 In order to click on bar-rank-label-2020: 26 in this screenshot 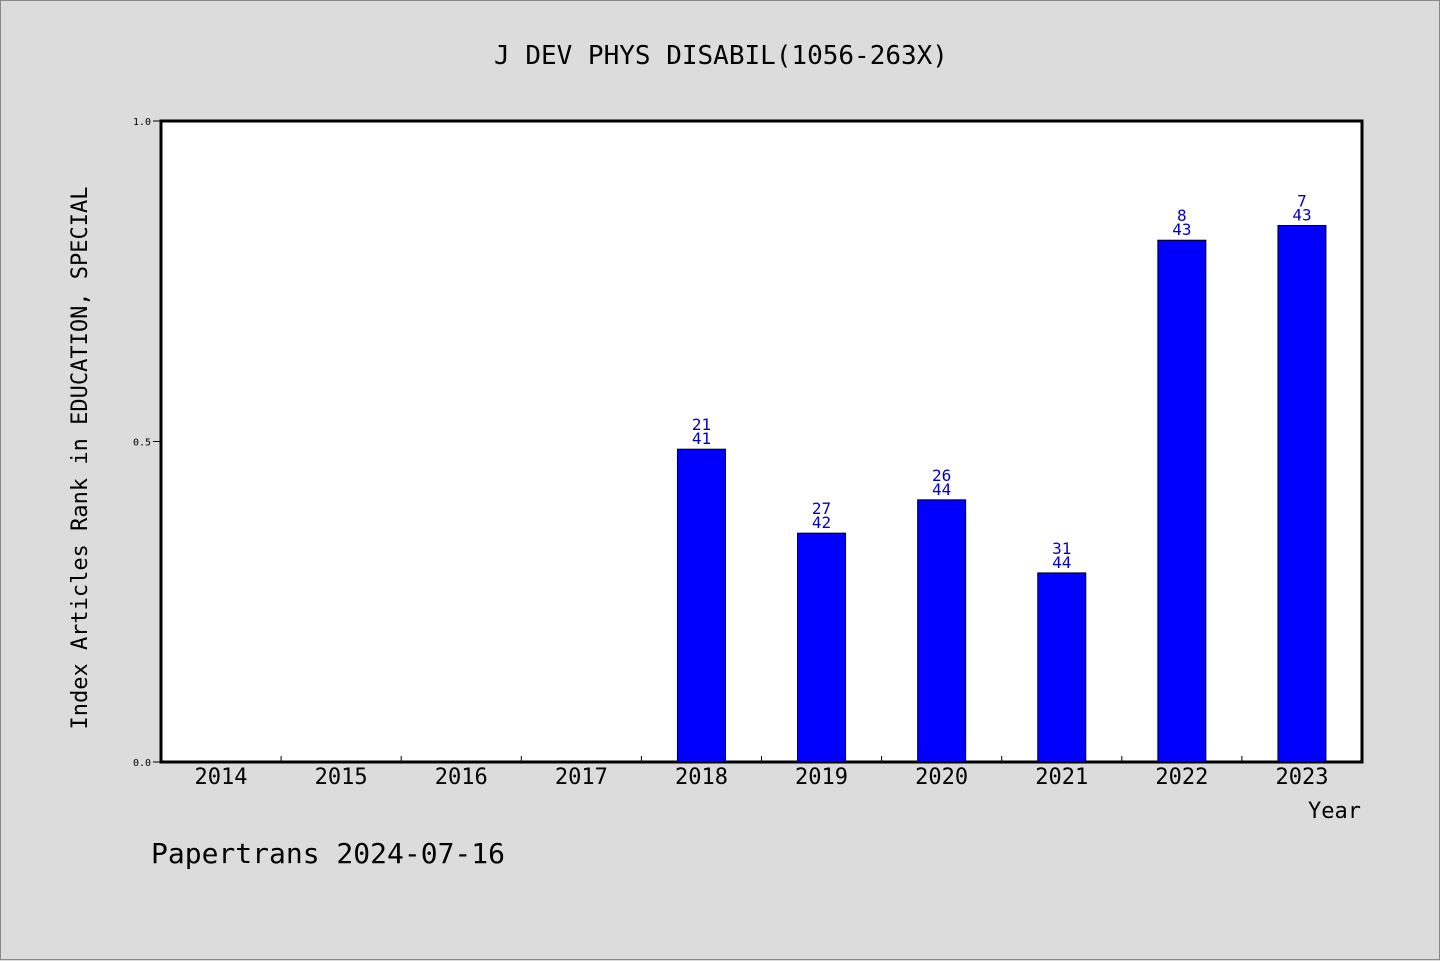, I will do `click(941, 475)`.